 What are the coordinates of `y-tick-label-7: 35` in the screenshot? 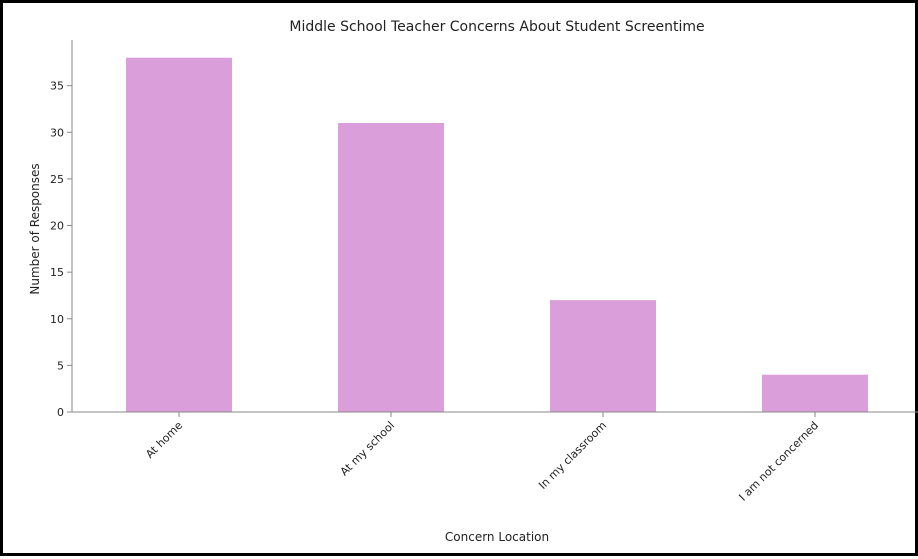 It's located at (57, 86).